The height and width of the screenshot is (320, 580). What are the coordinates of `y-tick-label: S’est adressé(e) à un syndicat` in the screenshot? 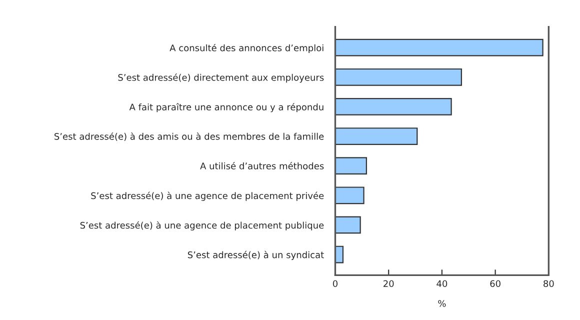 It's located at (256, 255).